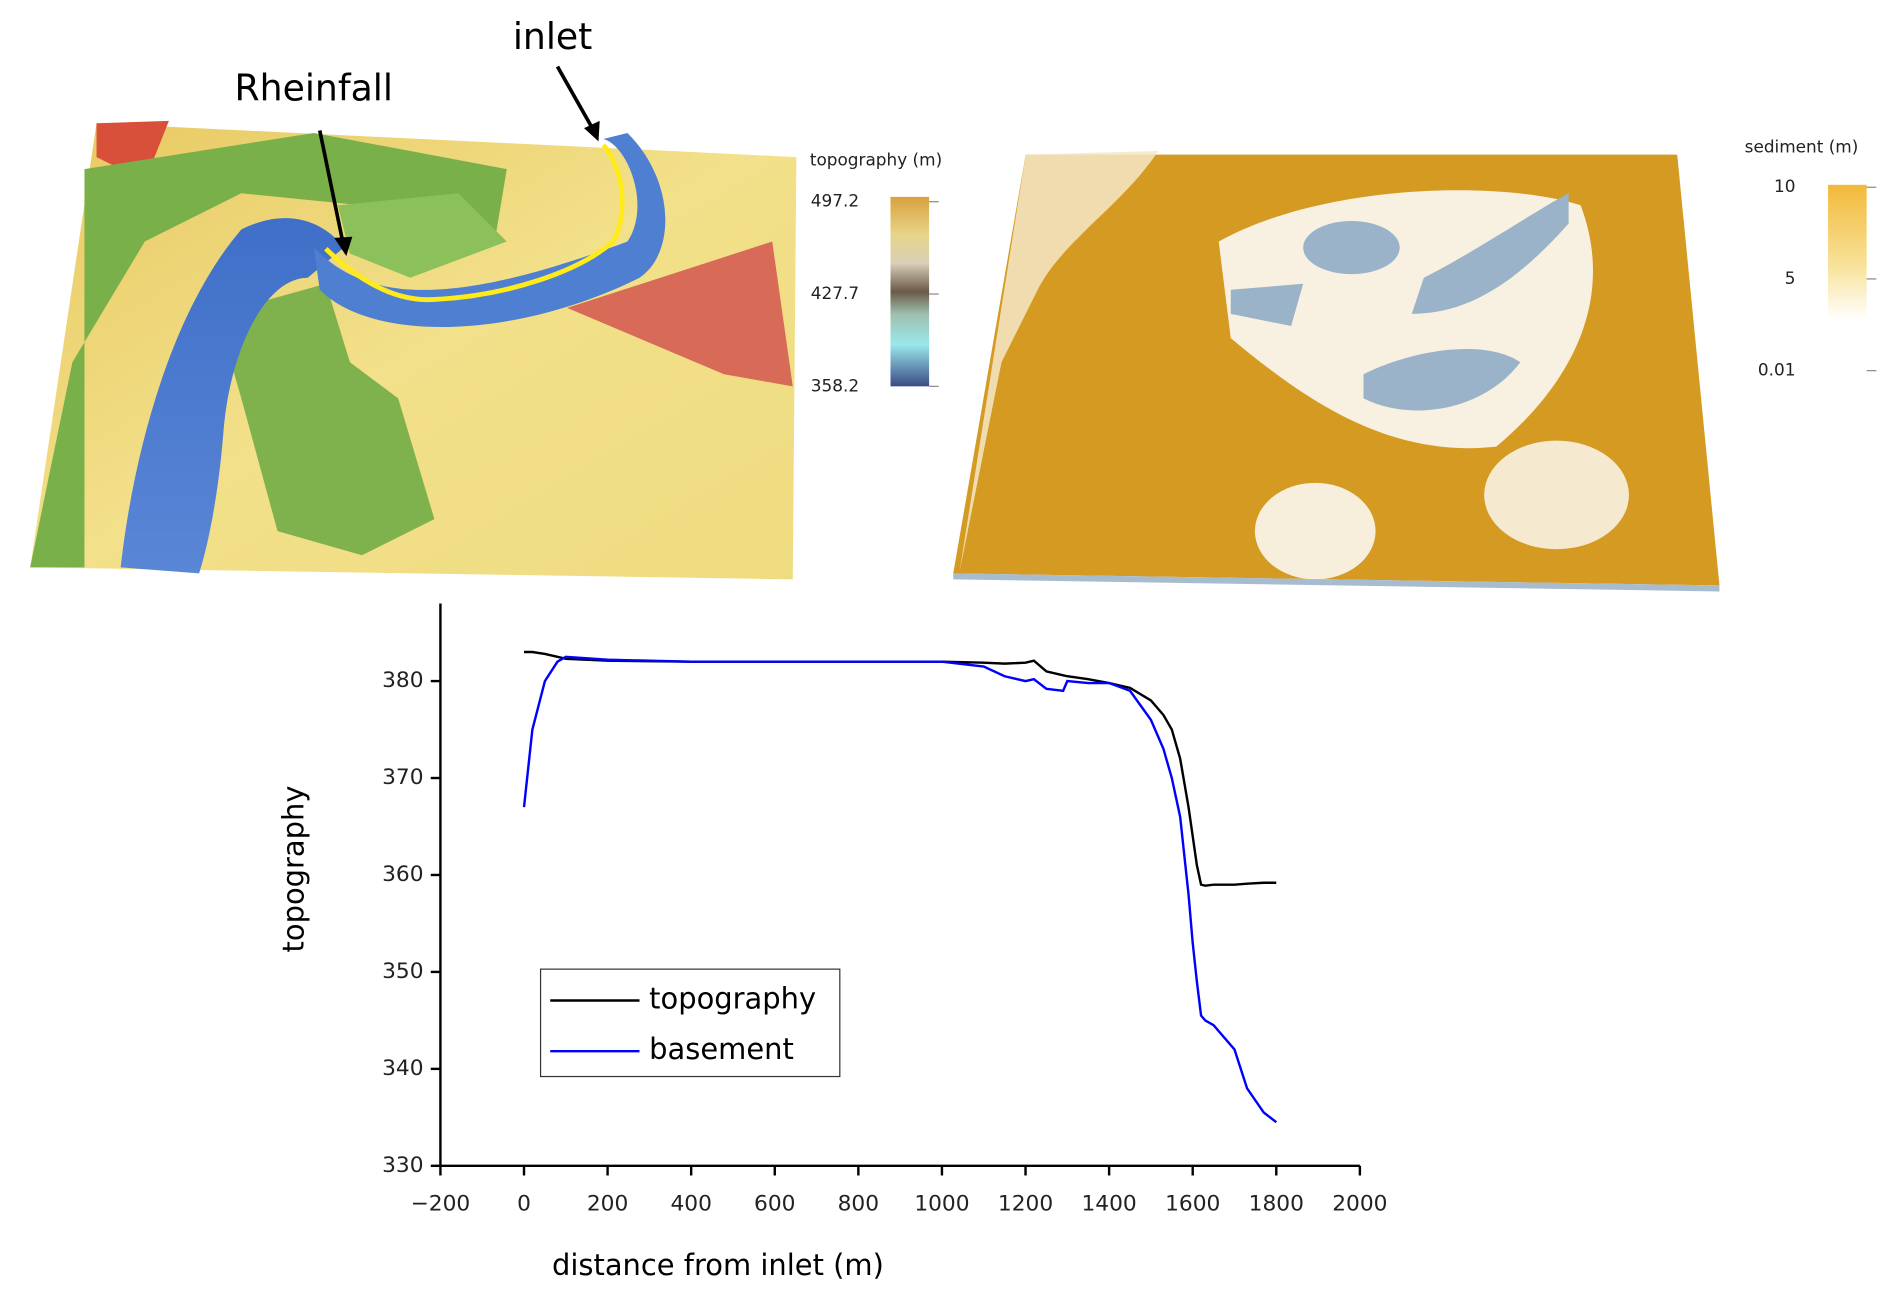 This screenshot has width=1892, height=1306. I want to click on legend-box, so click(690, 1023).